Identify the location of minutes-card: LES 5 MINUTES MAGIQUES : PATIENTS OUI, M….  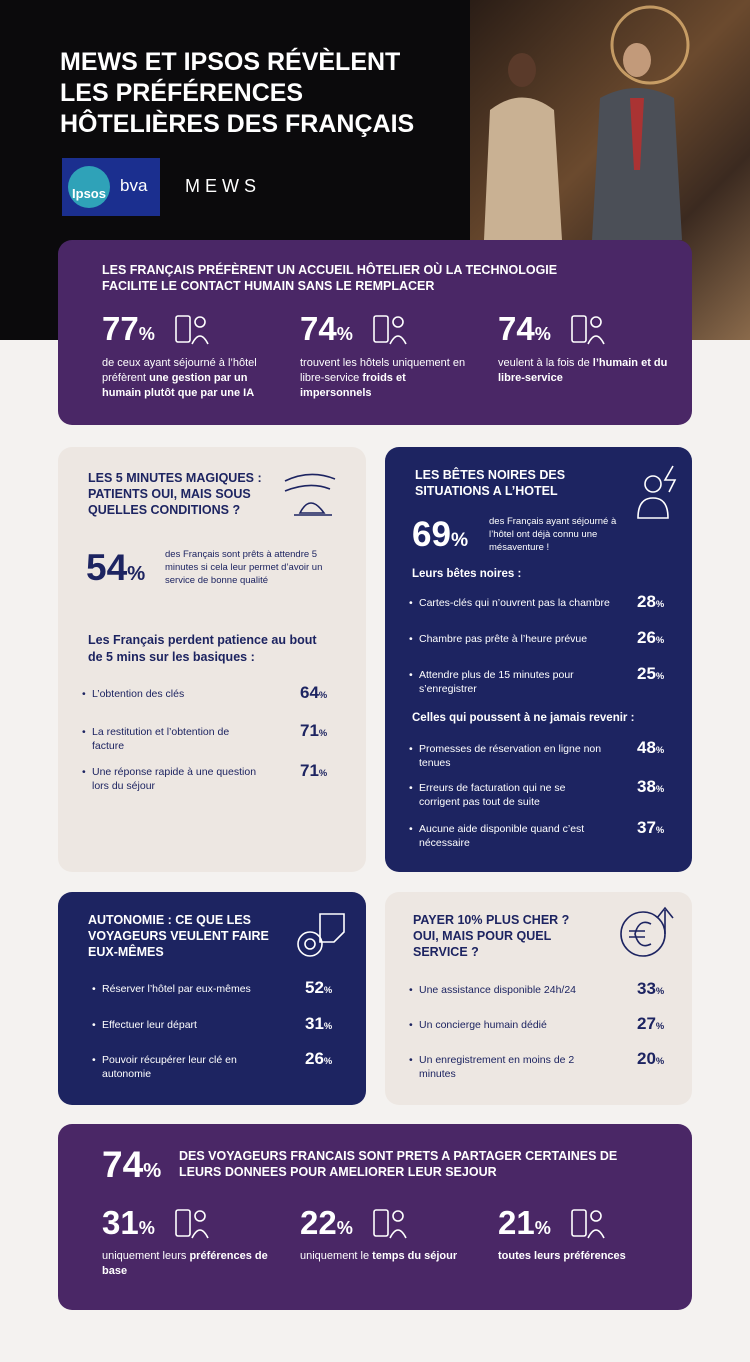
(212, 659).